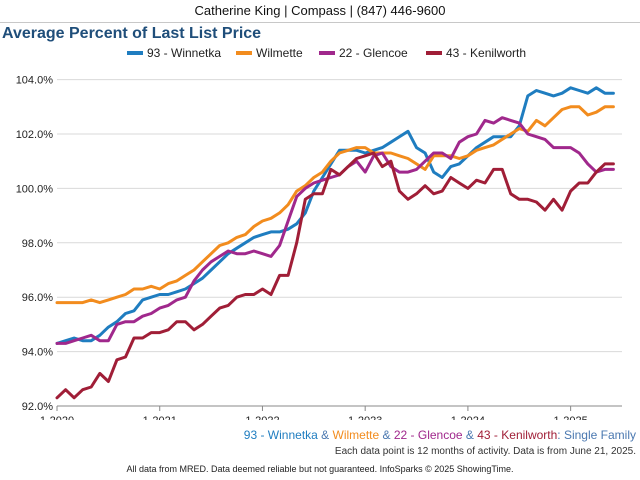  What do you see at coordinates (470, 435) in the screenshot?
I see `subtitle-amp-3: &` at bounding box center [470, 435].